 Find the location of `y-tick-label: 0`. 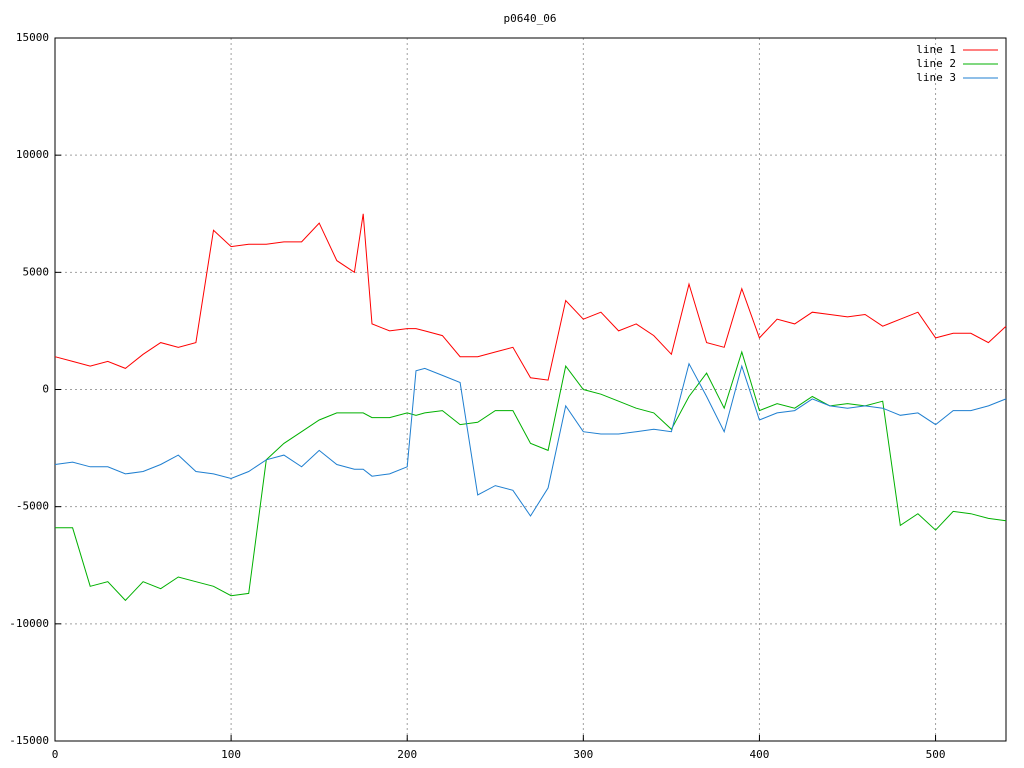

y-tick-label: 0 is located at coordinates (45, 389).